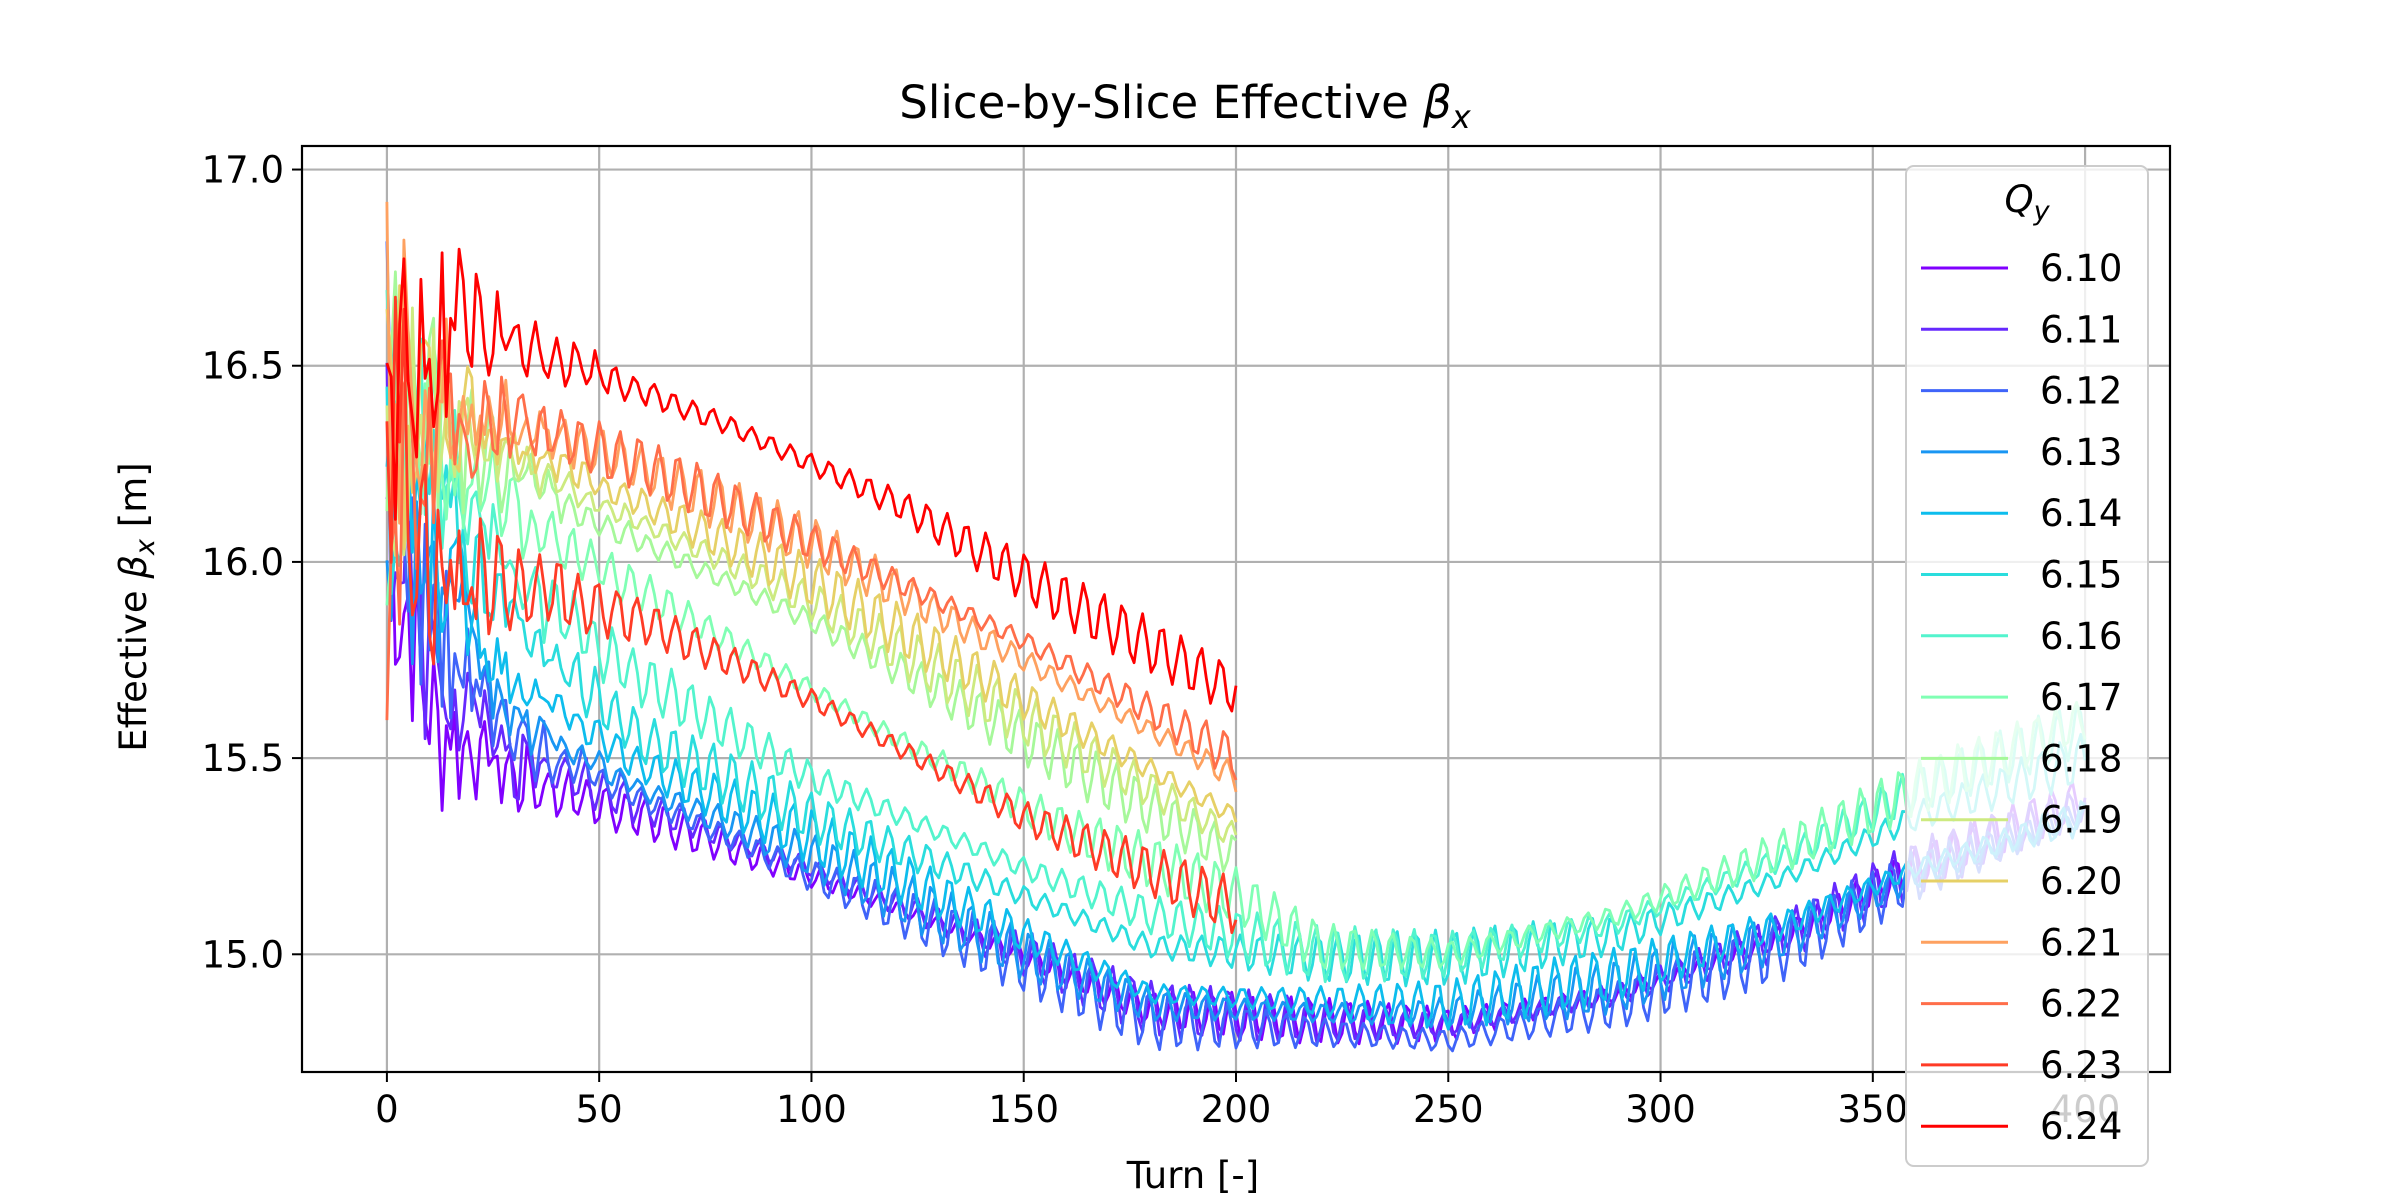 The image size is (2400, 1204). What do you see at coordinates (2081, 575) in the screenshot?
I see `legend-label: 6.15` at bounding box center [2081, 575].